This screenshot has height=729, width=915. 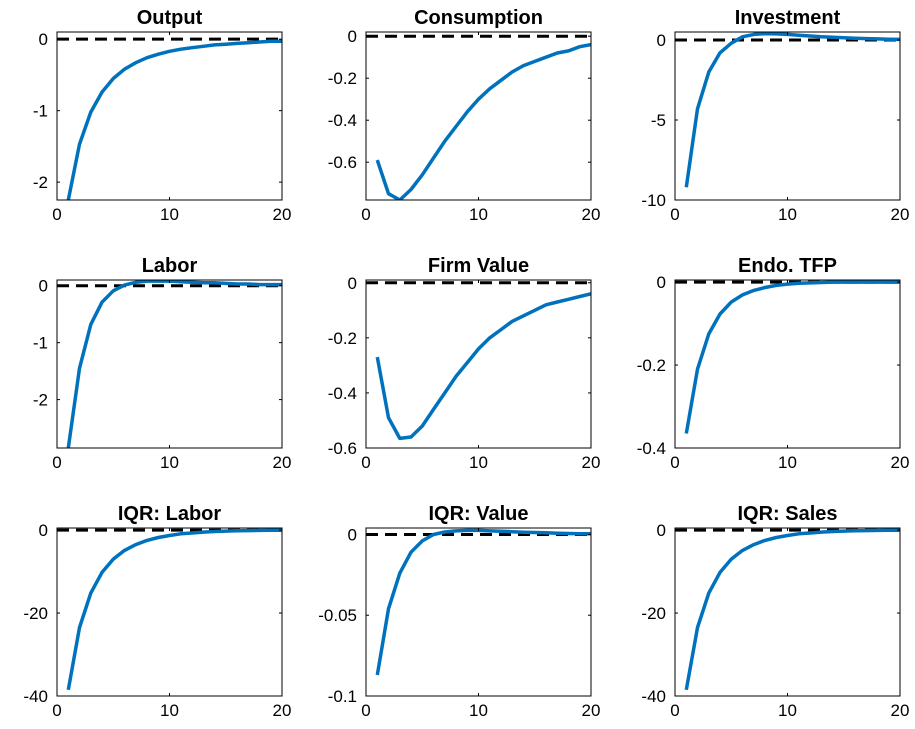 What do you see at coordinates (788, 18) in the screenshot?
I see `panel-title: Investment` at bounding box center [788, 18].